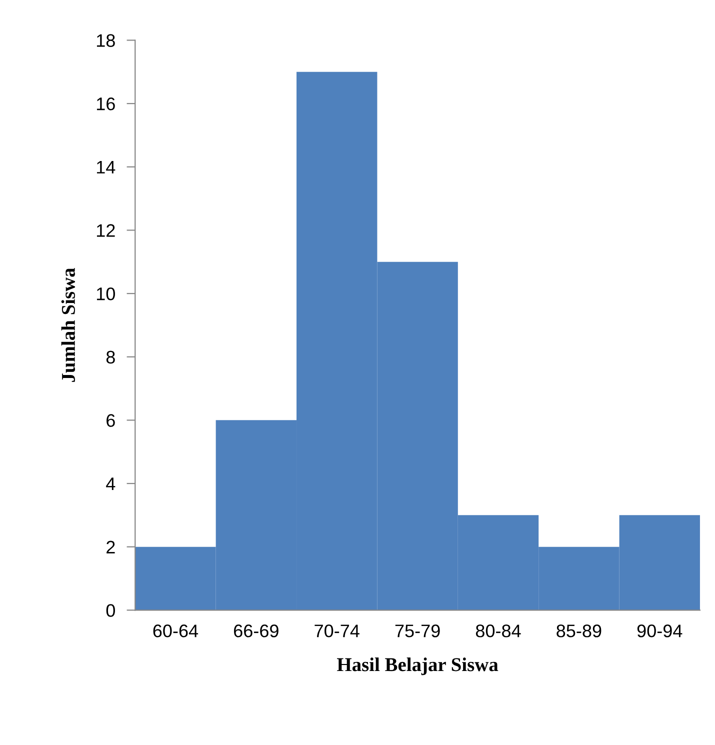 The width and height of the screenshot is (715, 745). I want to click on y-axis-title: Jumlah Siswa, so click(68, 325).